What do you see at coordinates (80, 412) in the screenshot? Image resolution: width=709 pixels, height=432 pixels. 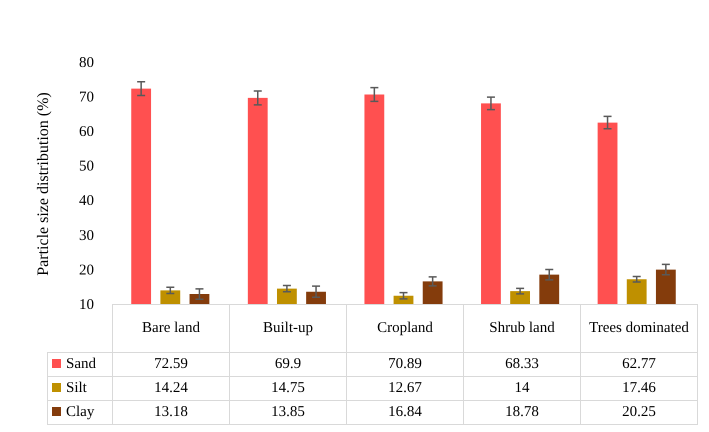 I see `legend-label: Clay` at bounding box center [80, 412].